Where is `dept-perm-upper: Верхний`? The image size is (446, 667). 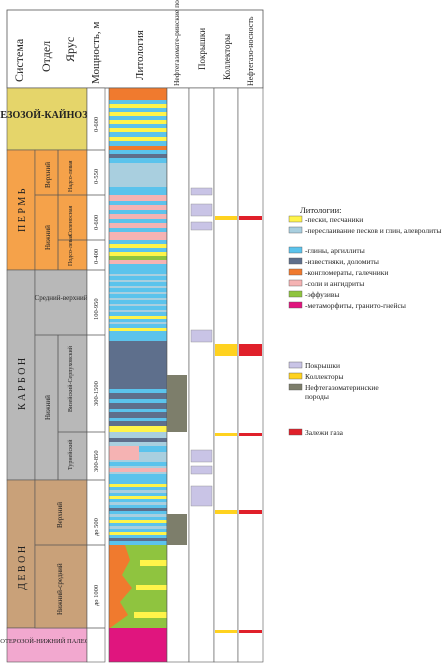
dept-perm-upper: Верхний is located at coordinates (48, 175).